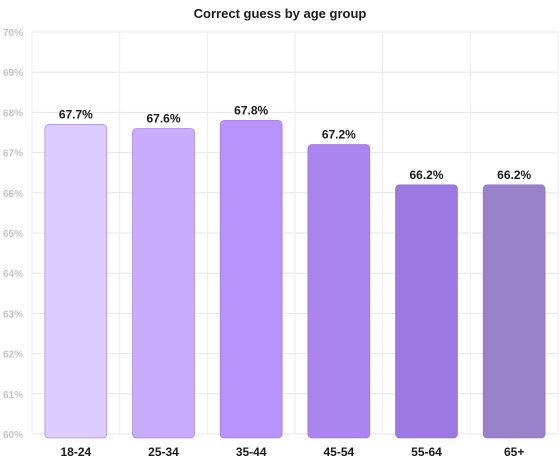 This screenshot has height=462, width=560. Describe the element at coordinates (13, 395) in the screenshot. I see `y-tick-label: 61%` at that location.